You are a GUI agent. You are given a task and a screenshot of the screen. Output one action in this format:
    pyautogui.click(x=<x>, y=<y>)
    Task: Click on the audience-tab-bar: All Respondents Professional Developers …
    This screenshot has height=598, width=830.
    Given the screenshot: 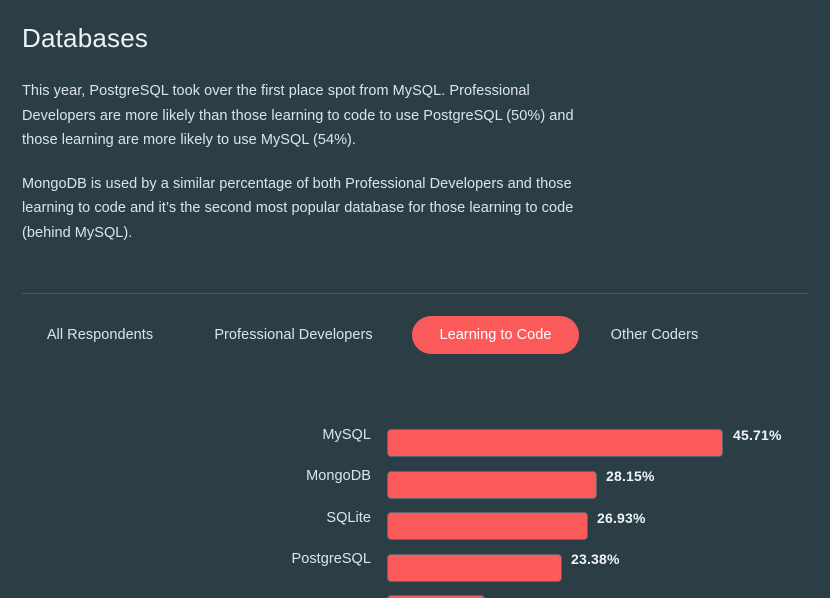 What is the action you would take?
    pyautogui.click(x=415, y=335)
    